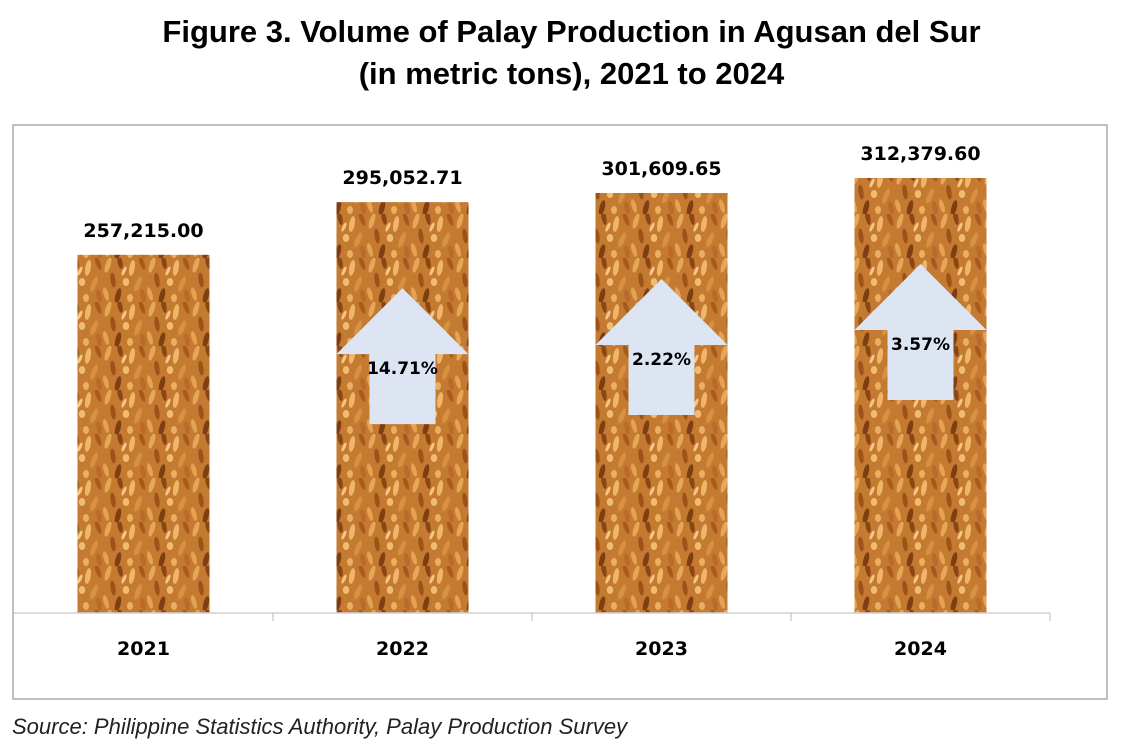 The image size is (1123, 754). I want to click on value-label-2024: 312,379.60, so click(920, 154).